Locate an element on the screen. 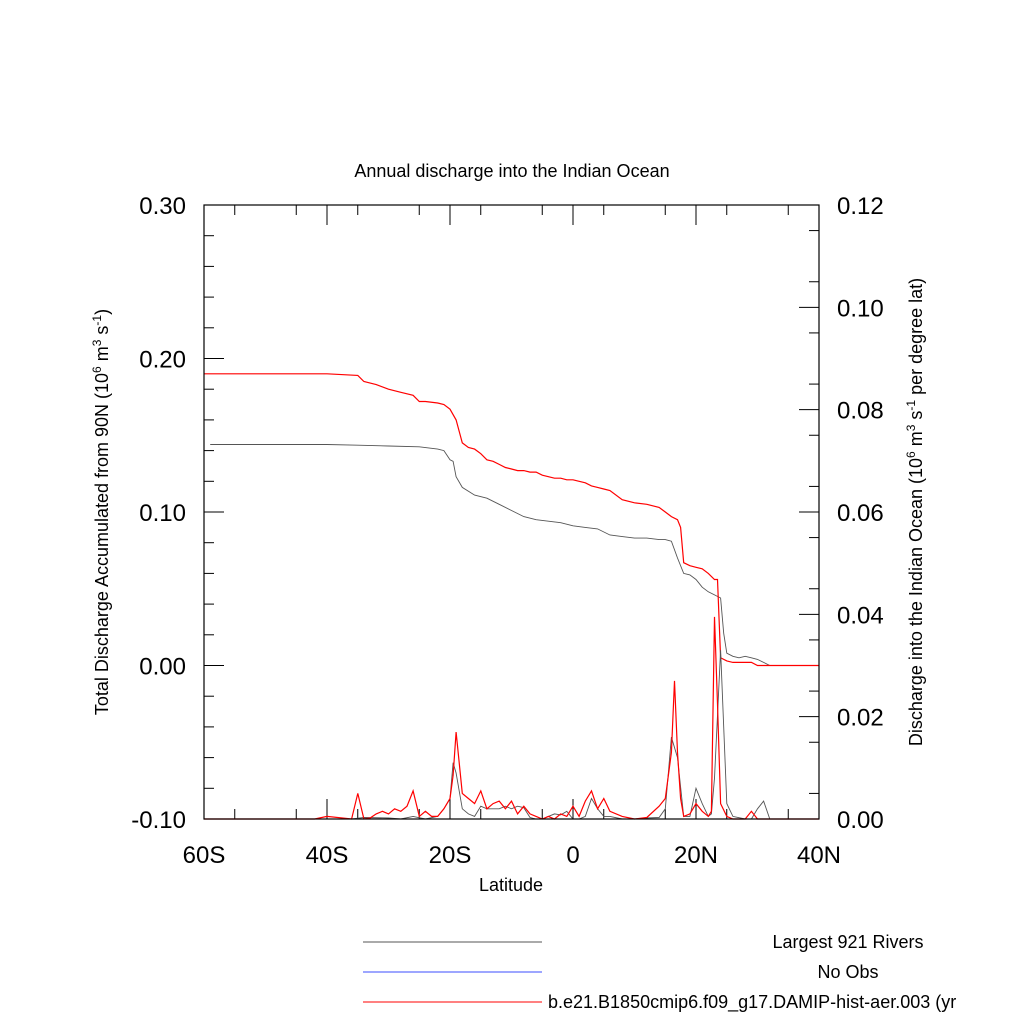 Image resolution: width=1024 pixels, height=1024 pixels. x-tick-label: 40N is located at coordinates (819, 855).